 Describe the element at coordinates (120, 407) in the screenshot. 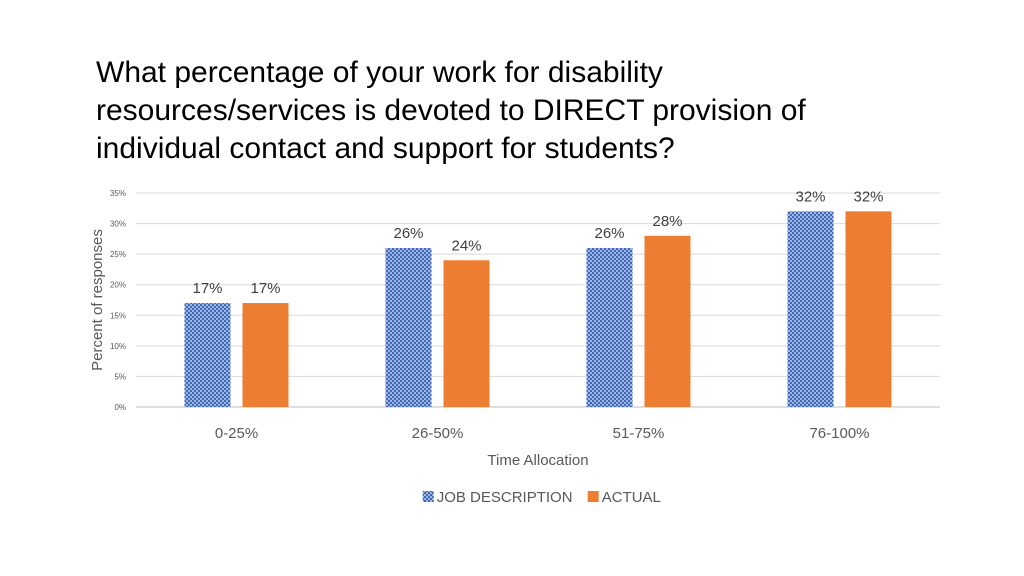

I see `y-tick-label: 0%` at that location.